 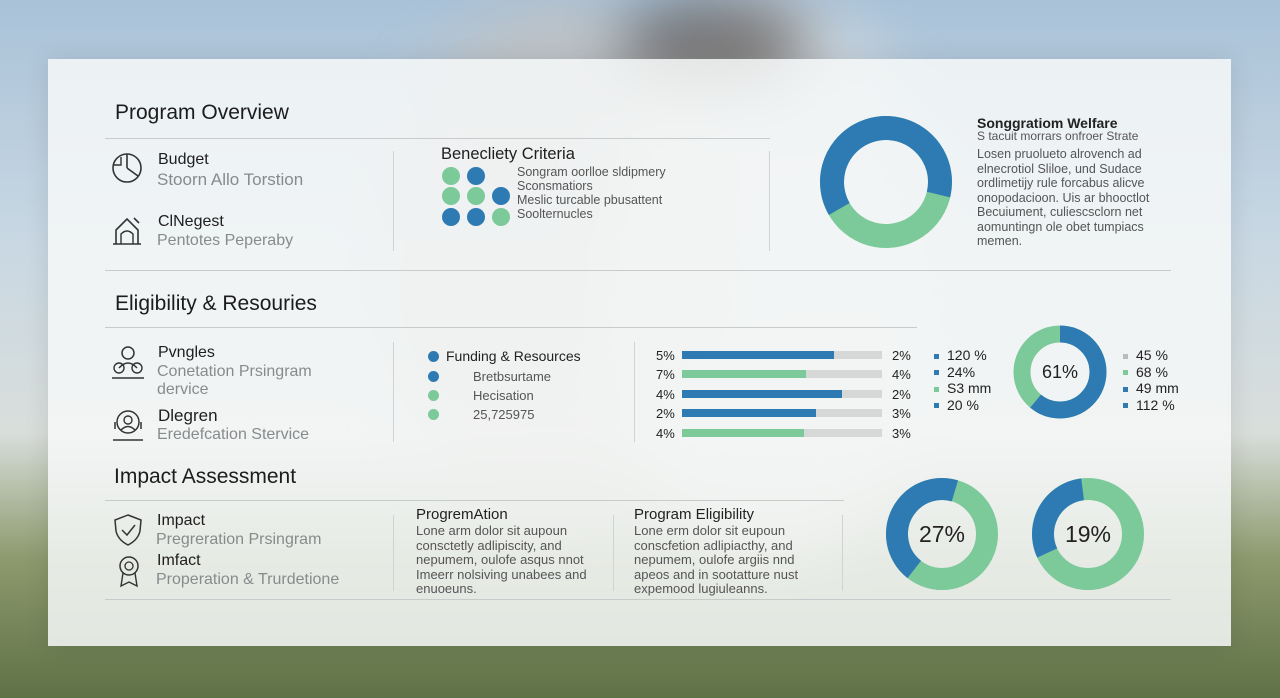 I want to click on overview-item-sub: Pentotes Peperaby, so click(x=225, y=240).